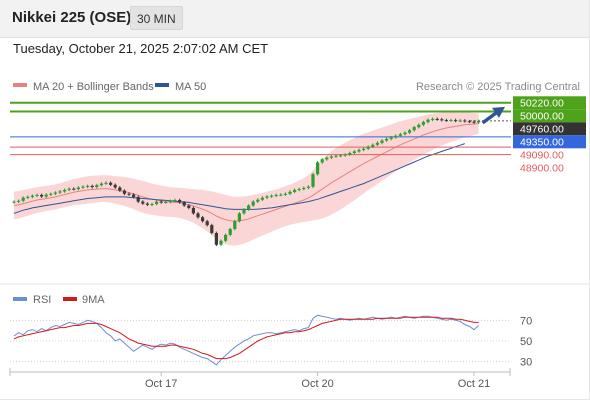 This screenshot has height=400, width=590. I want to click on rsi-line, so click(246, 340).